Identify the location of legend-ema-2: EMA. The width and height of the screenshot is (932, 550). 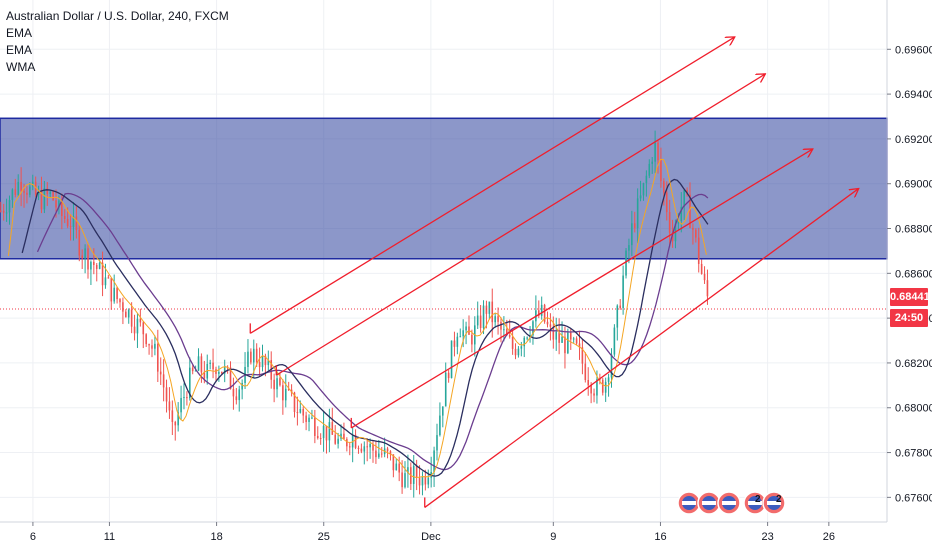
(19, 50).